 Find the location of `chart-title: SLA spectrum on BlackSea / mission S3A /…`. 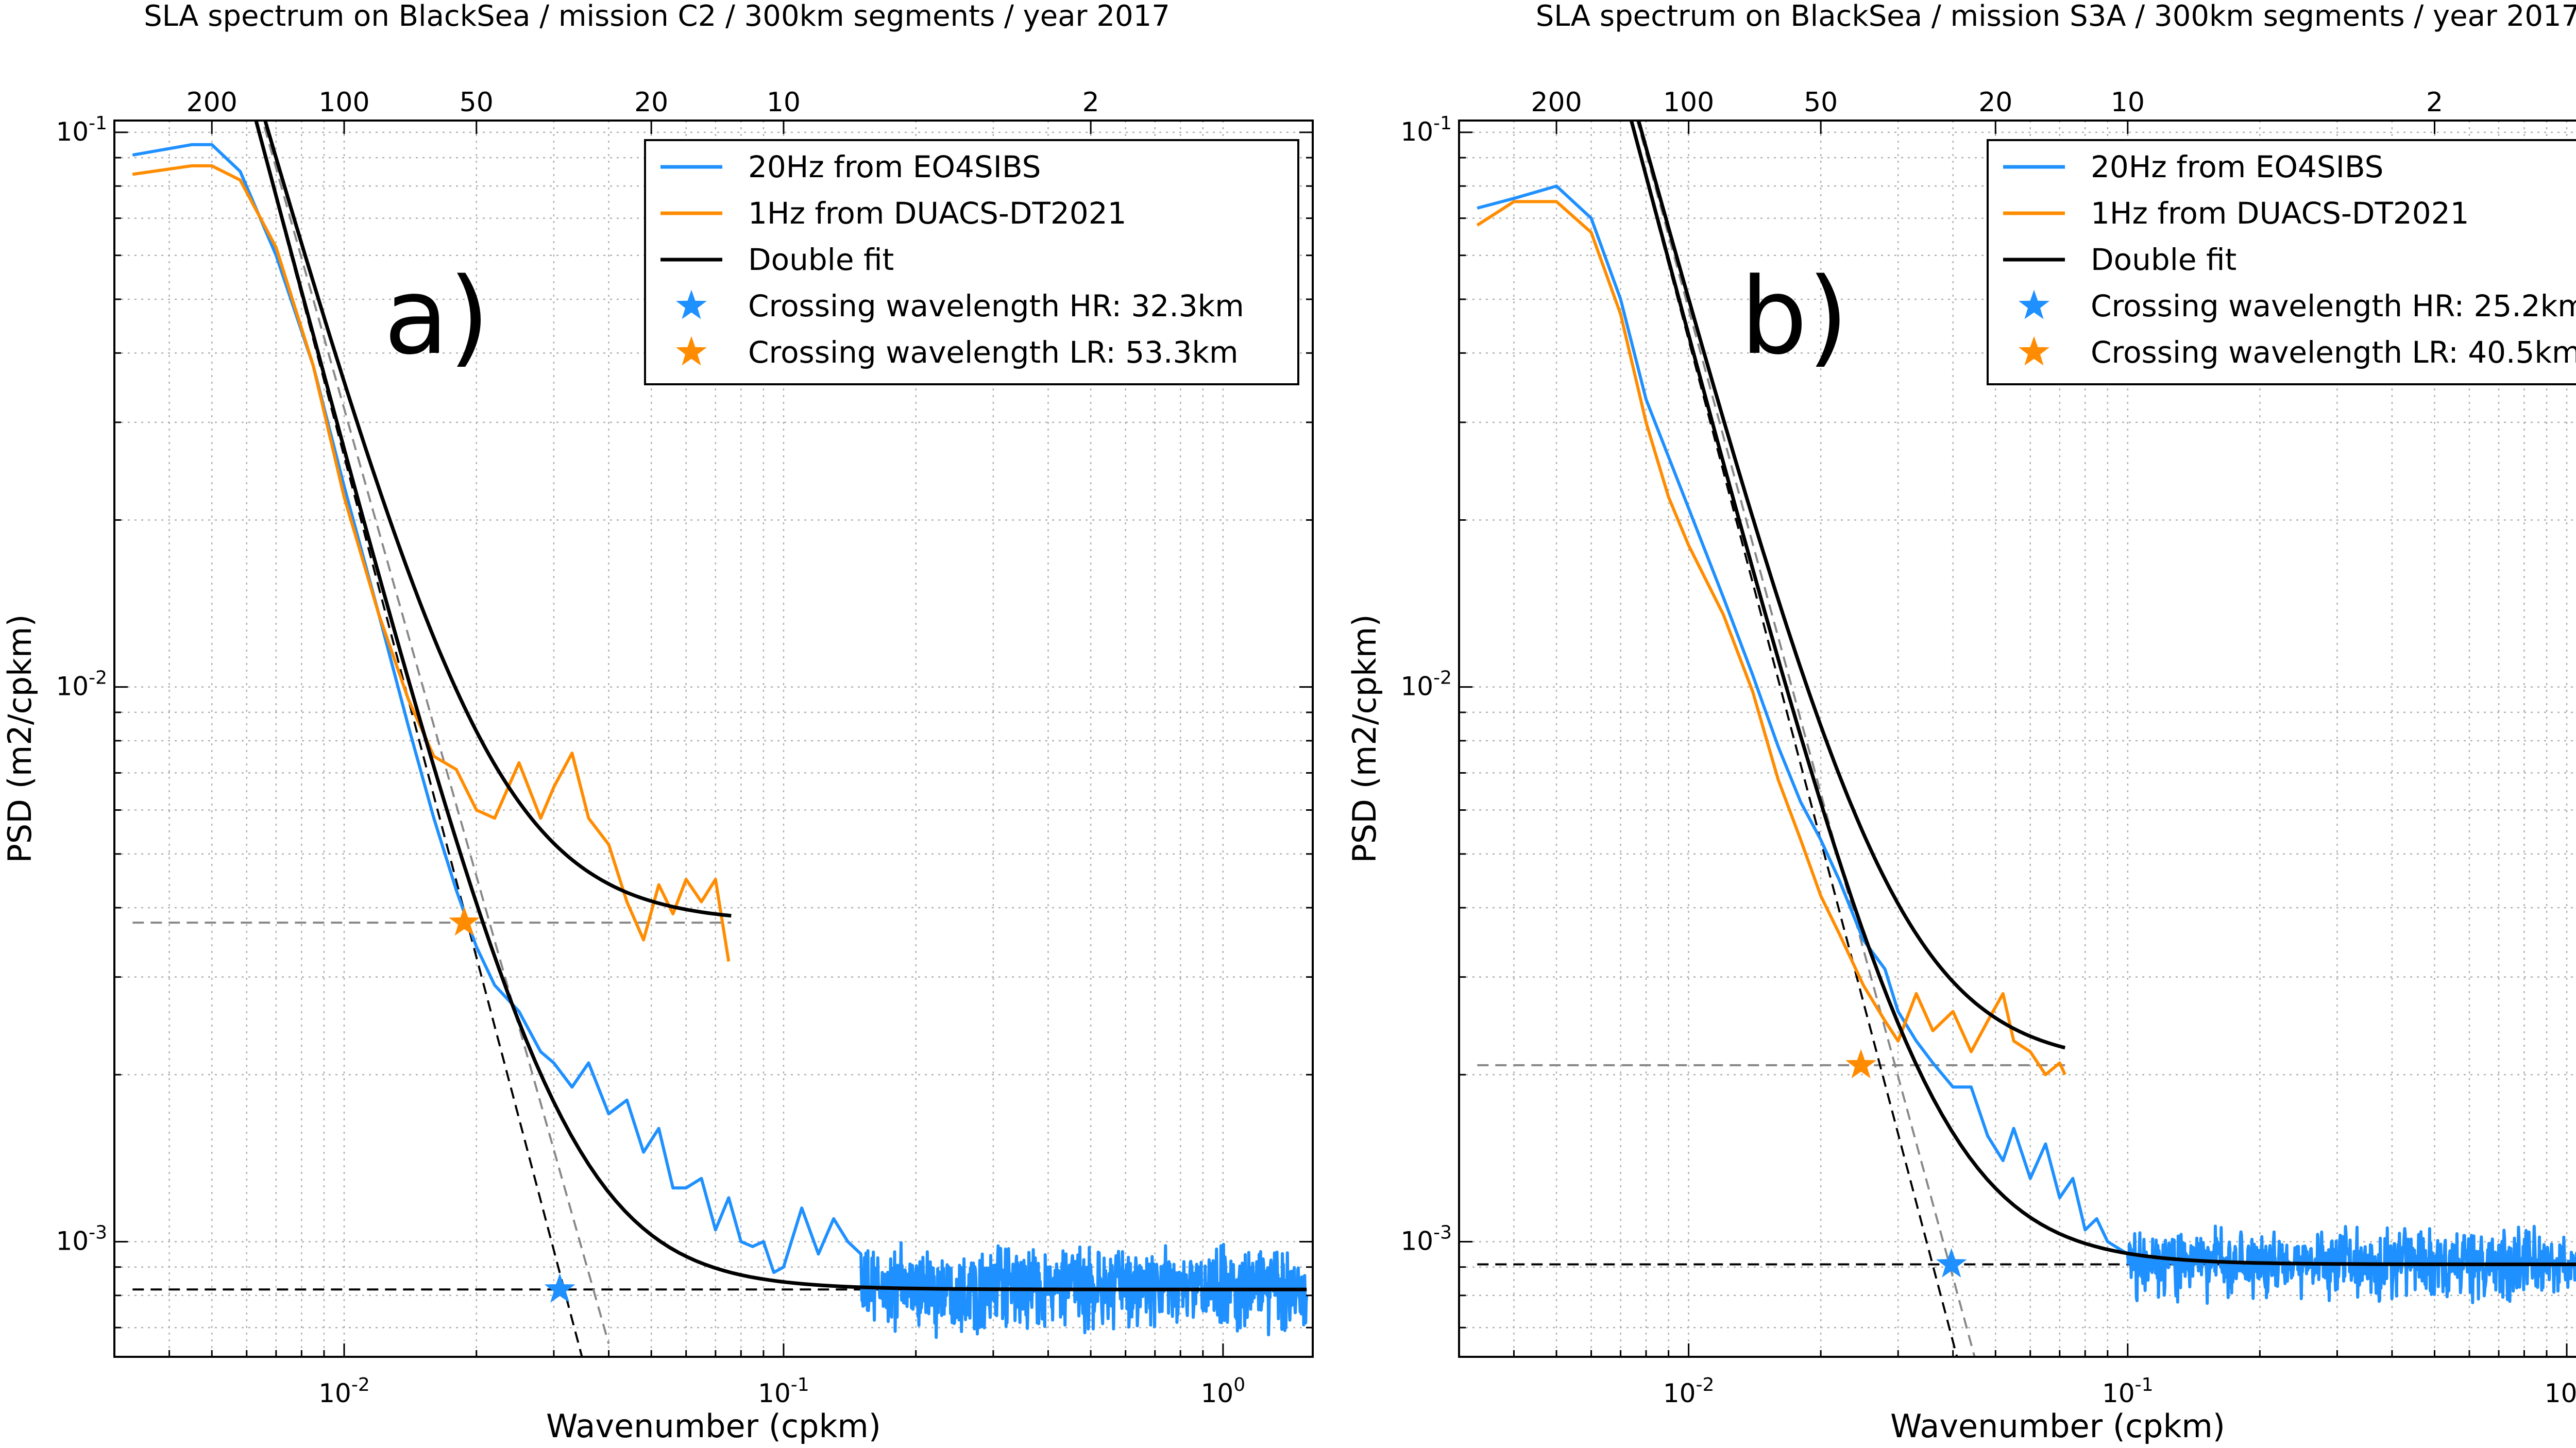

chart-title: SLA spectrum on BlackSea / mission S3A /… is located at coordinates (2056, 16).